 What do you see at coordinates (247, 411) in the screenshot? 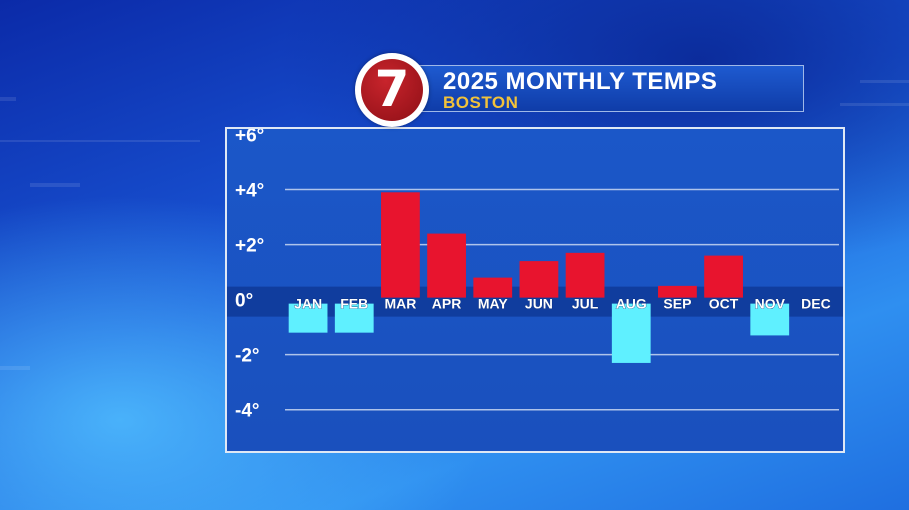
I see `y-tick-label: -4°` at bounding box center [247, 411].